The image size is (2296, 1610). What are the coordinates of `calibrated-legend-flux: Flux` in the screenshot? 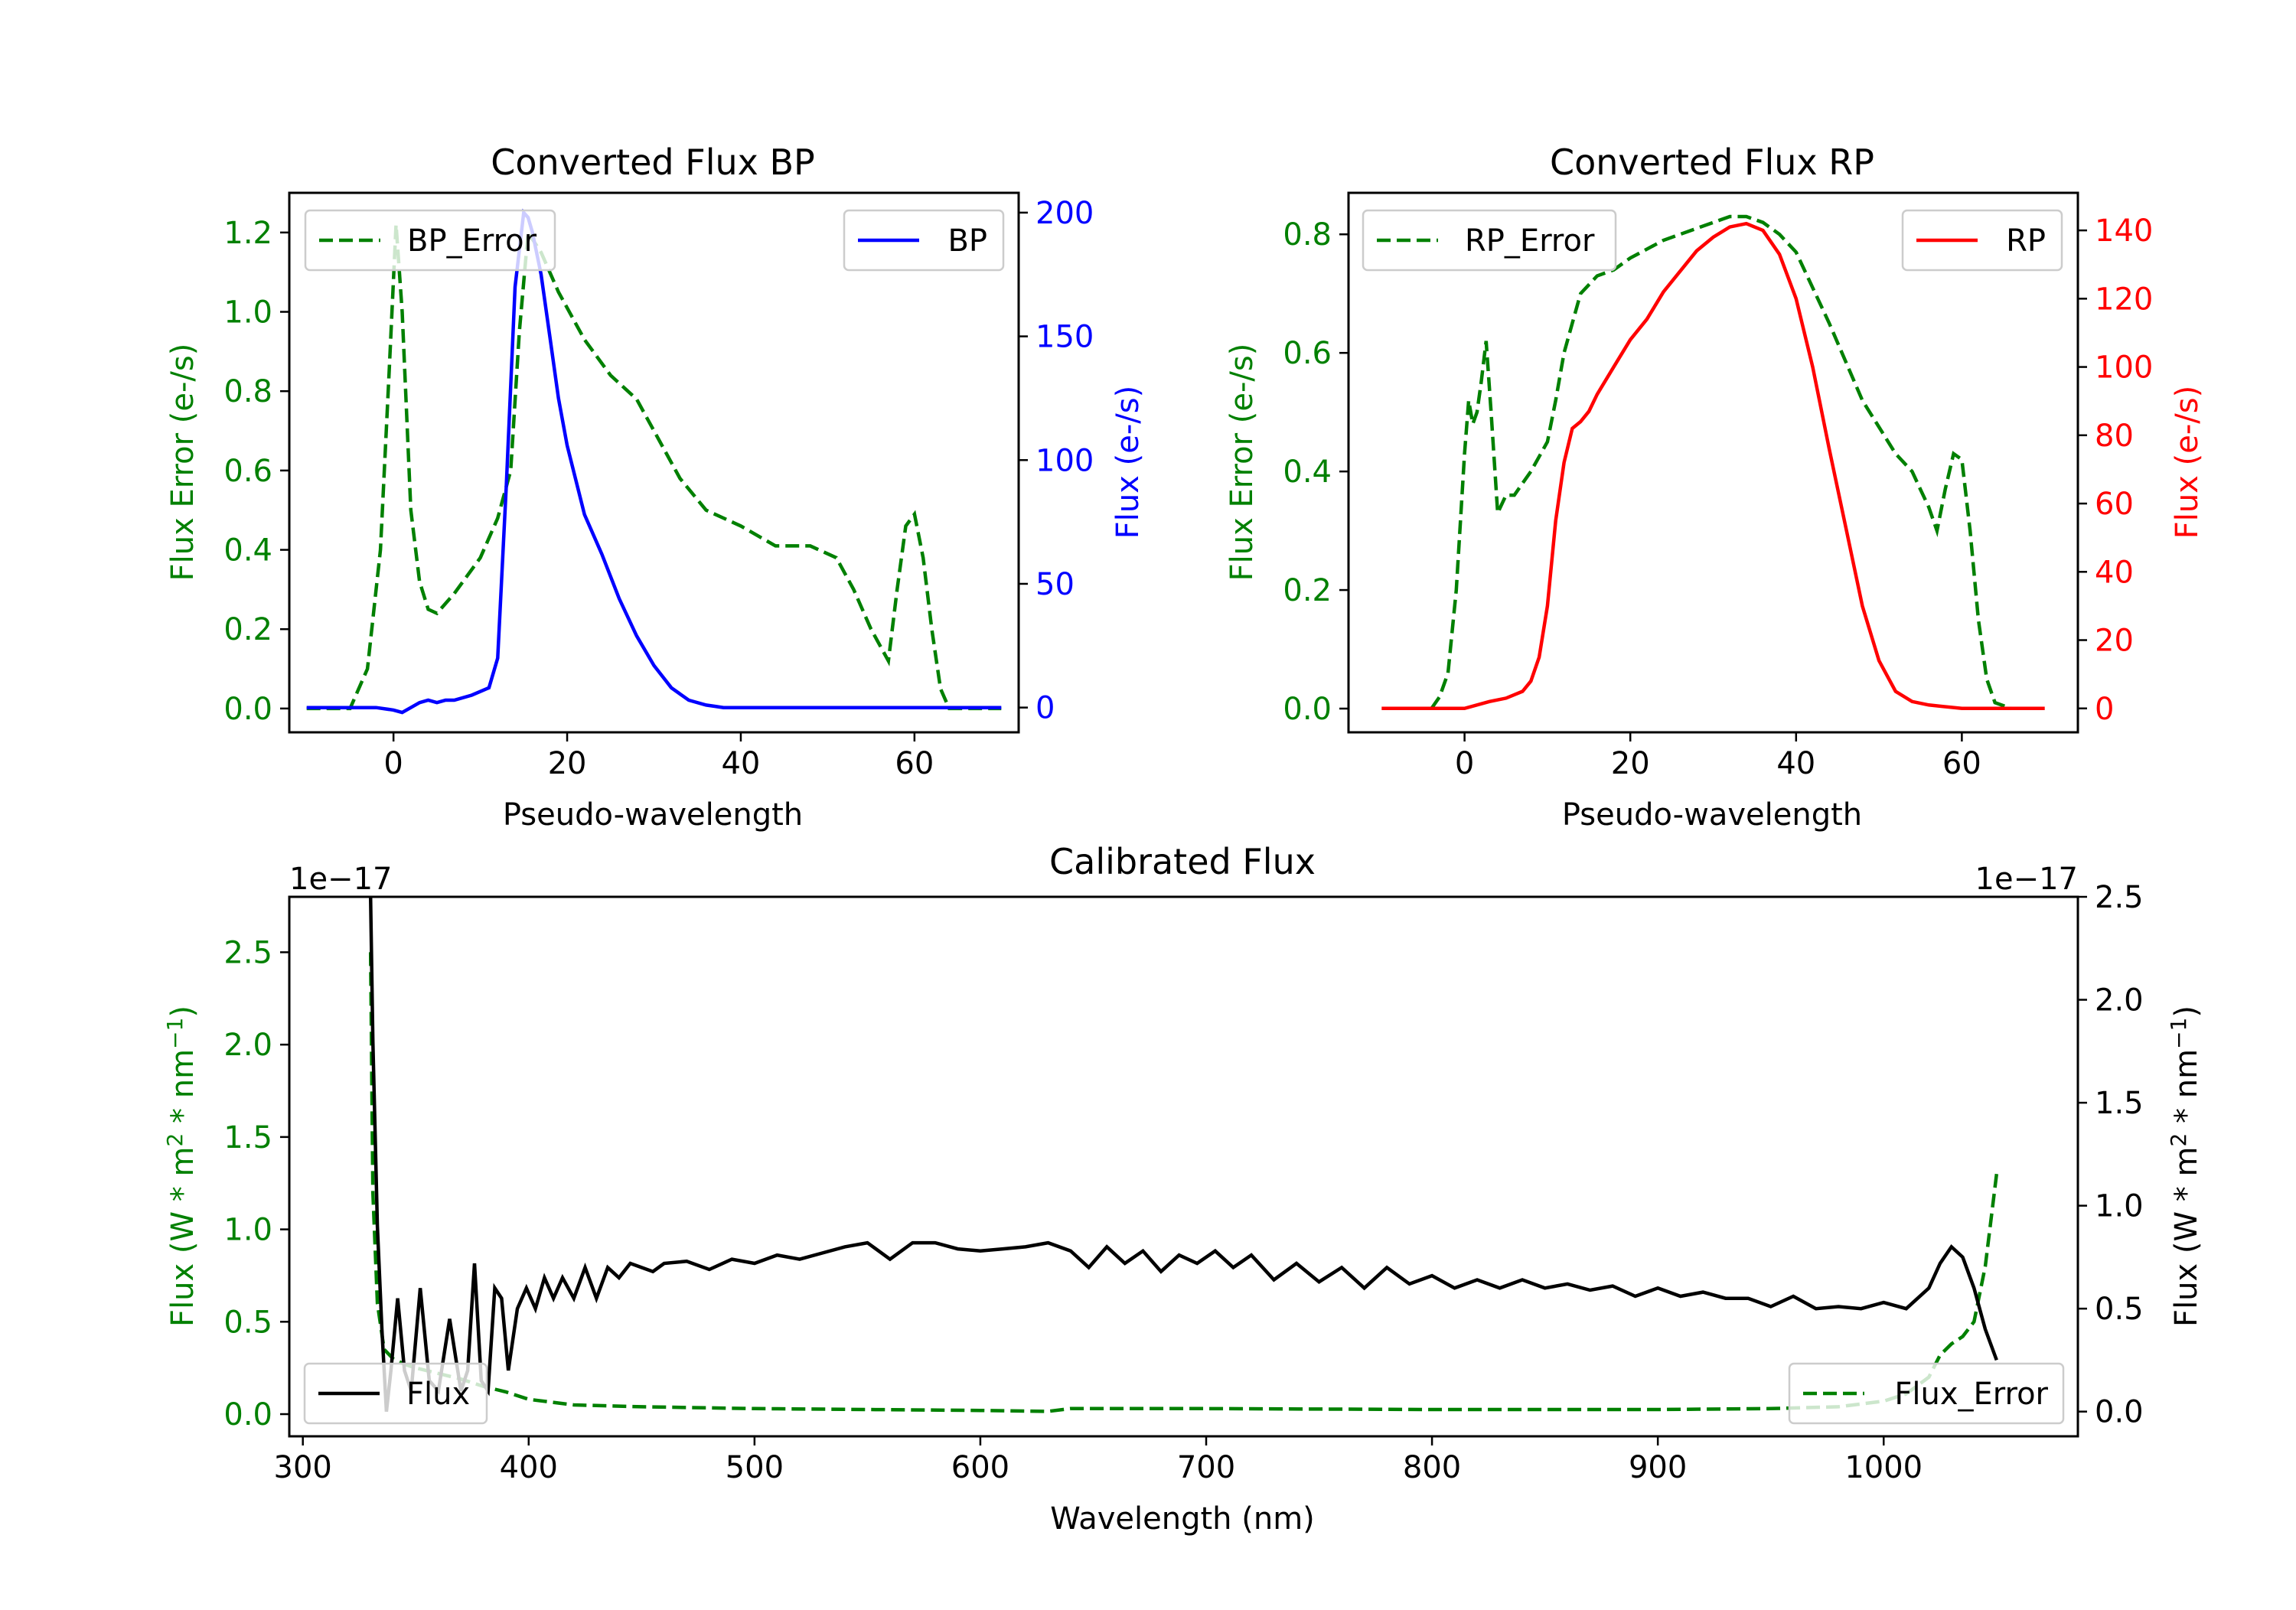 It's located at (395, 1393).